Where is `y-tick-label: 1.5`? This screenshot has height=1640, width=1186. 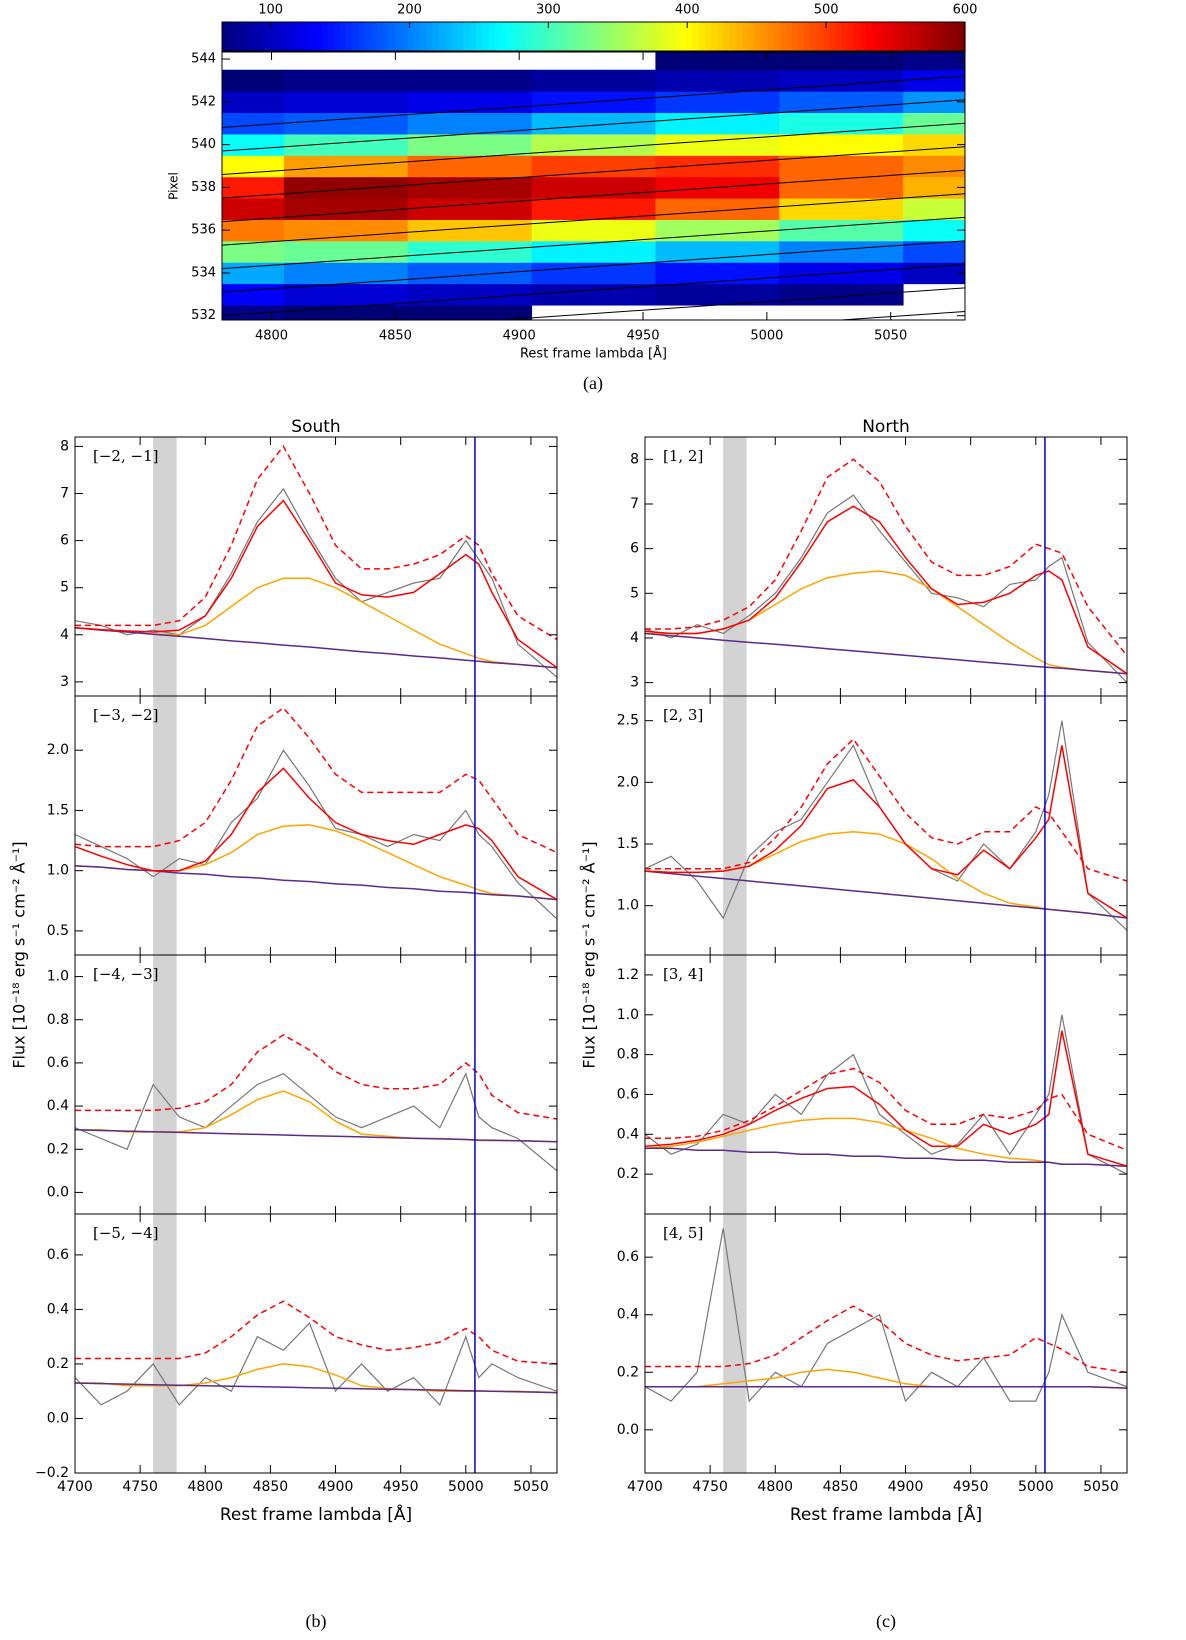
y-tick-label: 1.5 is located at coordinates (628, 844).